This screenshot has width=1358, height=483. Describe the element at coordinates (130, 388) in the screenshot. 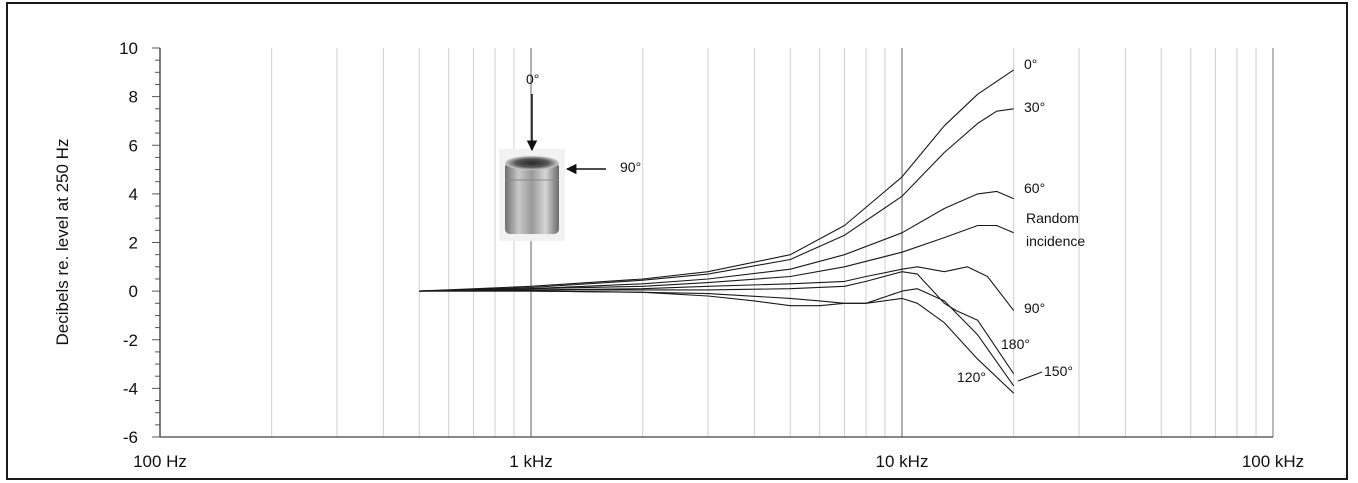

I see `y-tick-label: -4` at that location.